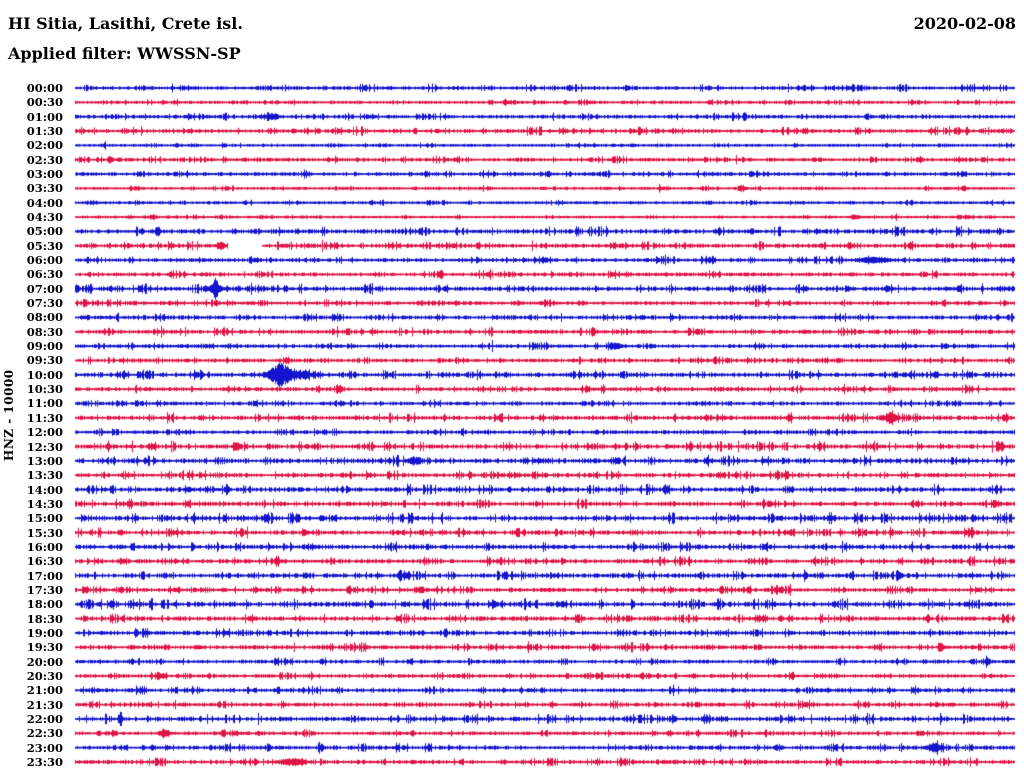 Image resolution: width=1024 pixels, height=780 pixels. What do you see at coordinates (44, 432) in the screenshot?
I see `time-label: 12:00` at bounding box center [44, 432].